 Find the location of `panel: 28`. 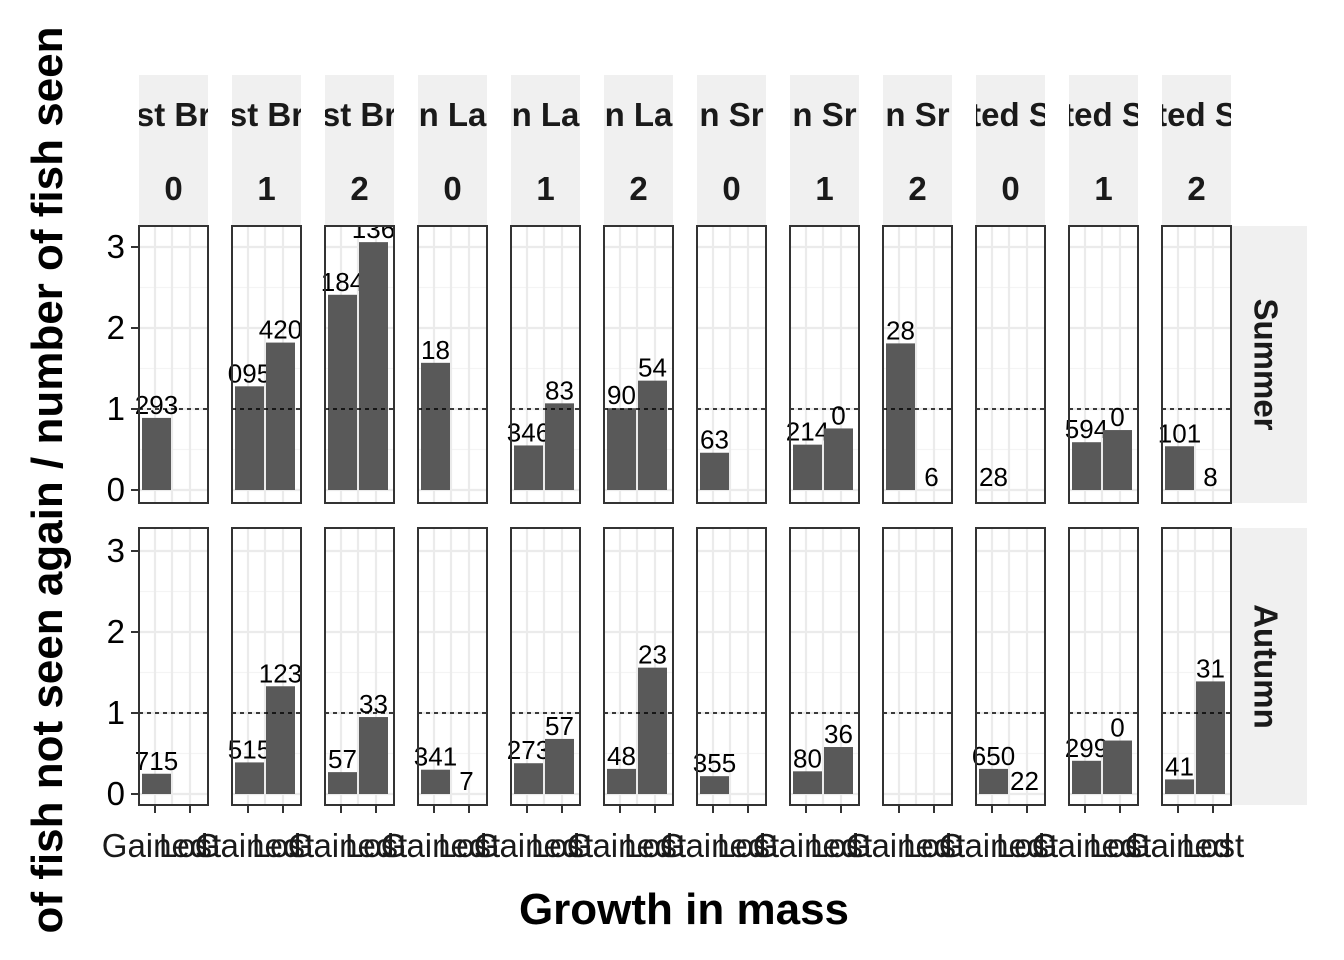

panel: 28 is located at coordinates (1010, 364).